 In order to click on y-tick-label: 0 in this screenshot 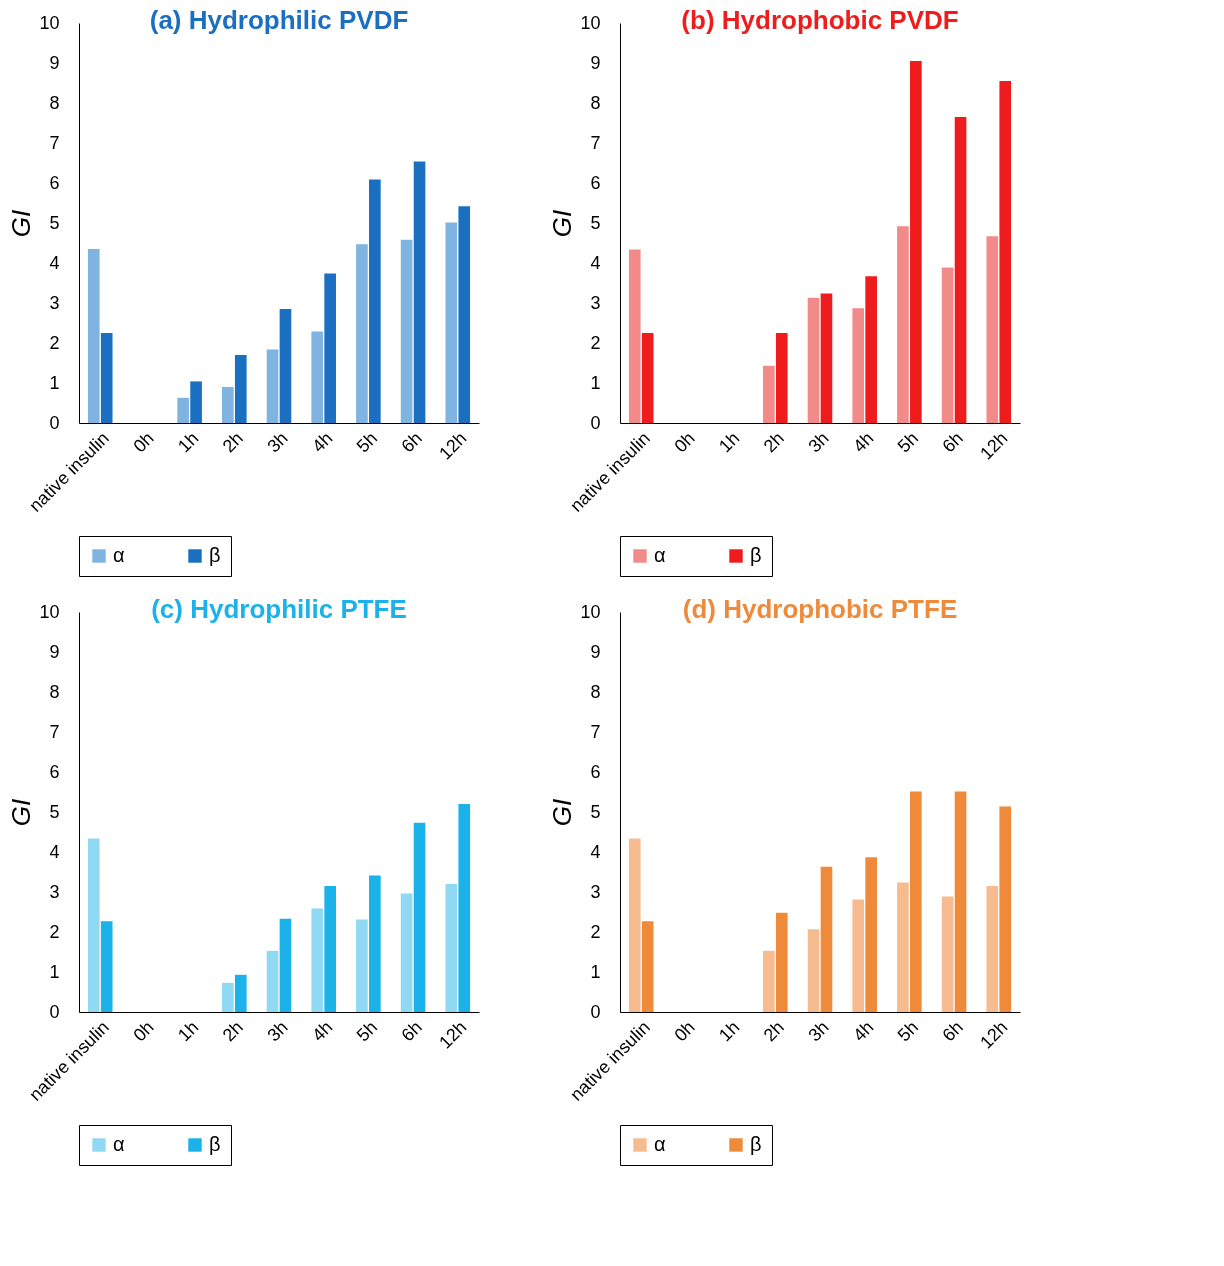, I will do `click(595, 422)`.